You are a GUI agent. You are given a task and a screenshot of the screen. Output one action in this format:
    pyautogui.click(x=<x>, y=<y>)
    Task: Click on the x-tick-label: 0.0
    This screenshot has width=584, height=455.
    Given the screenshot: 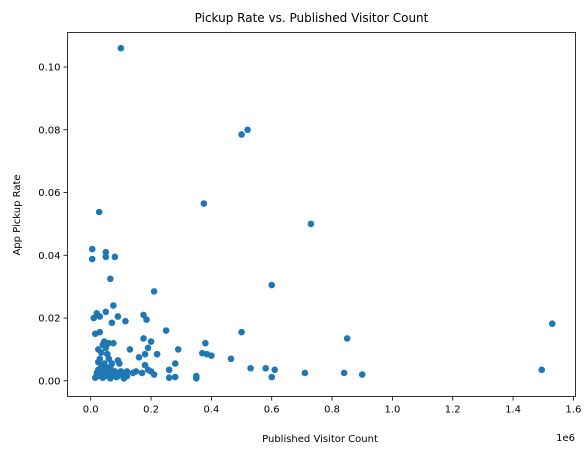 What is the action you would take?
    pyautogui.click(x=91, y=410)
    